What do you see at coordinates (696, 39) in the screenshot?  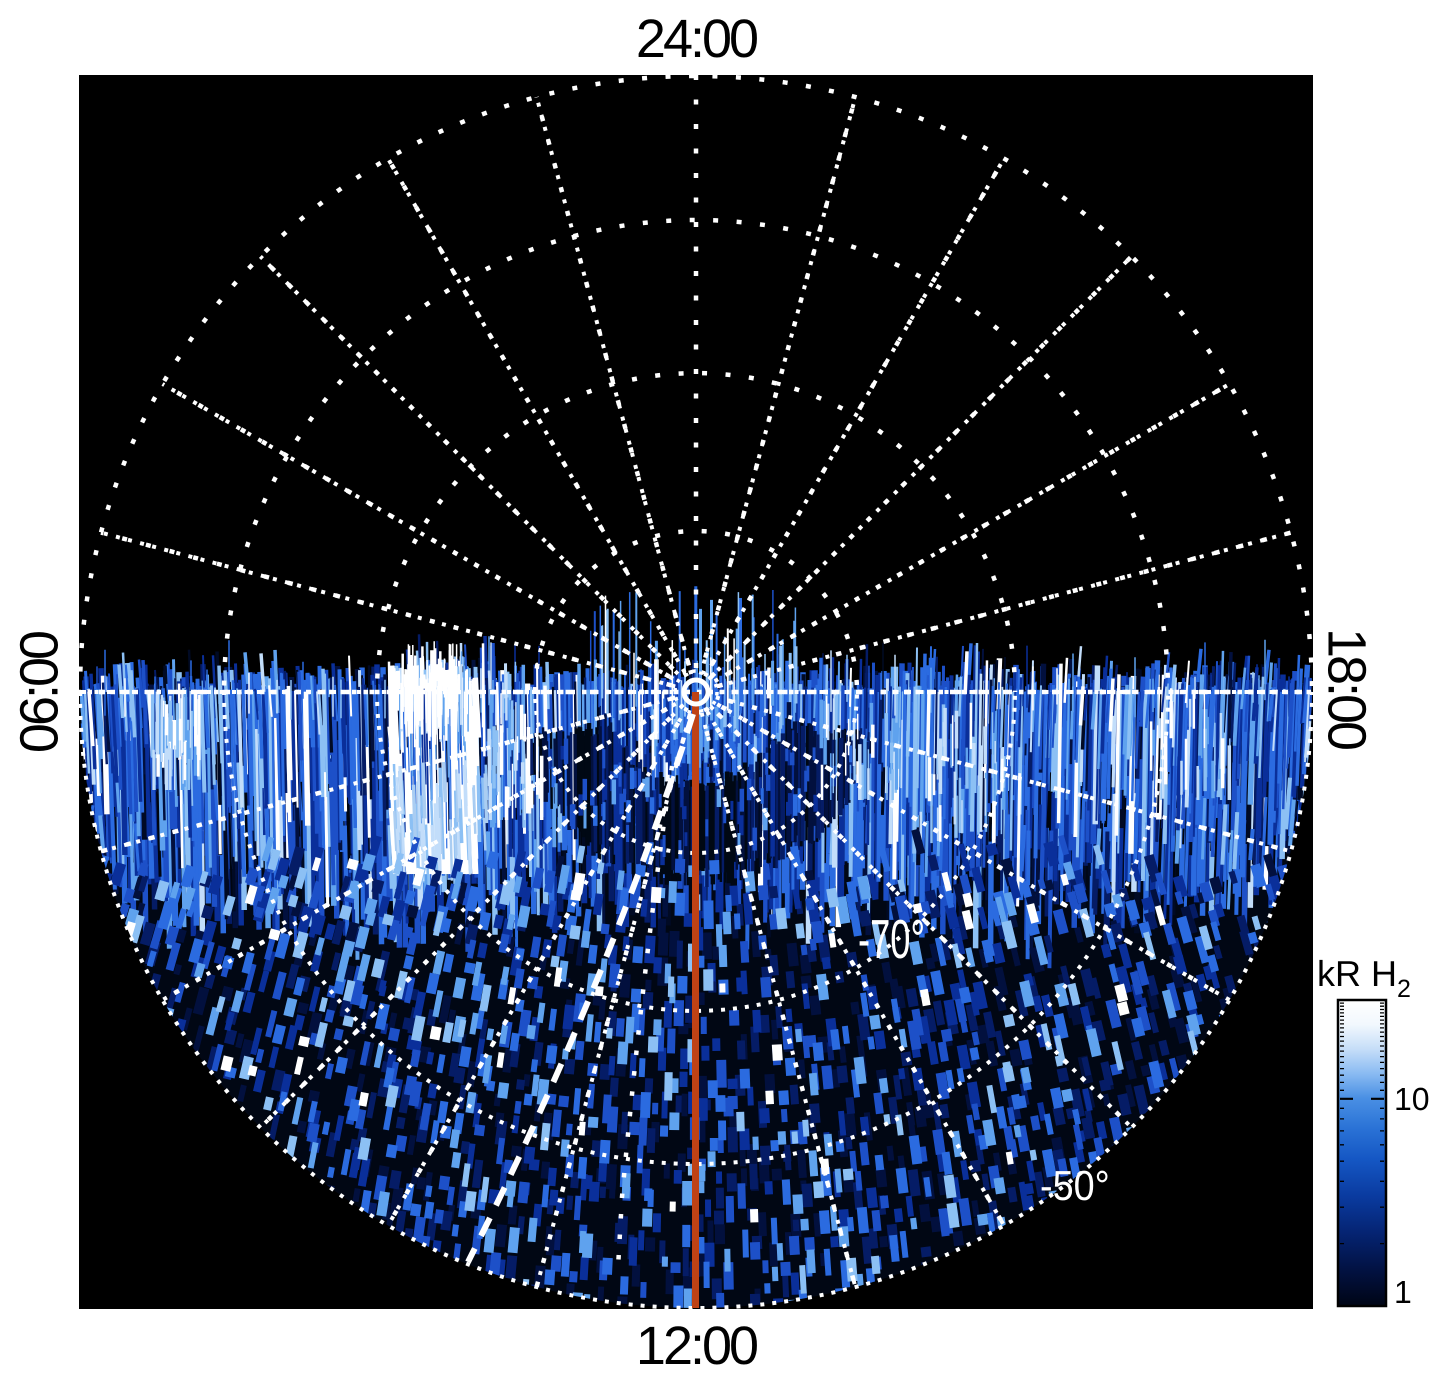 I see `svg-text: 24:00` at bounding box center [696, 39].